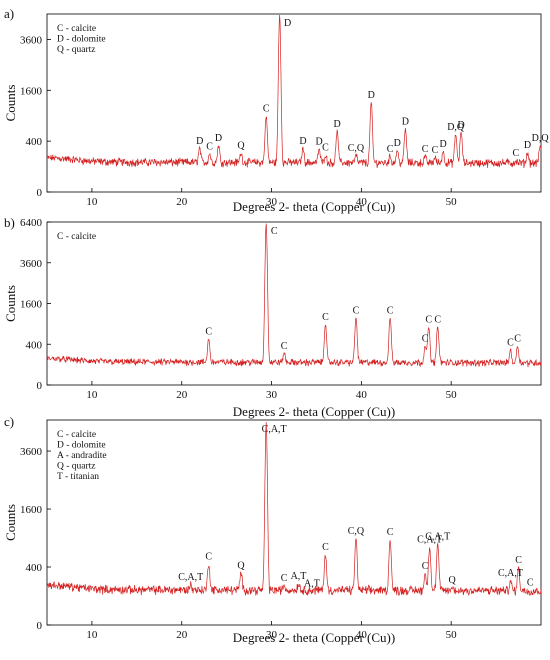 This screenshot has height=660, width=550. What do you see at coordinates (82, 456) in the screenshot?
I see `legend-entry: A - andradite` at bounding box center [82, 456].